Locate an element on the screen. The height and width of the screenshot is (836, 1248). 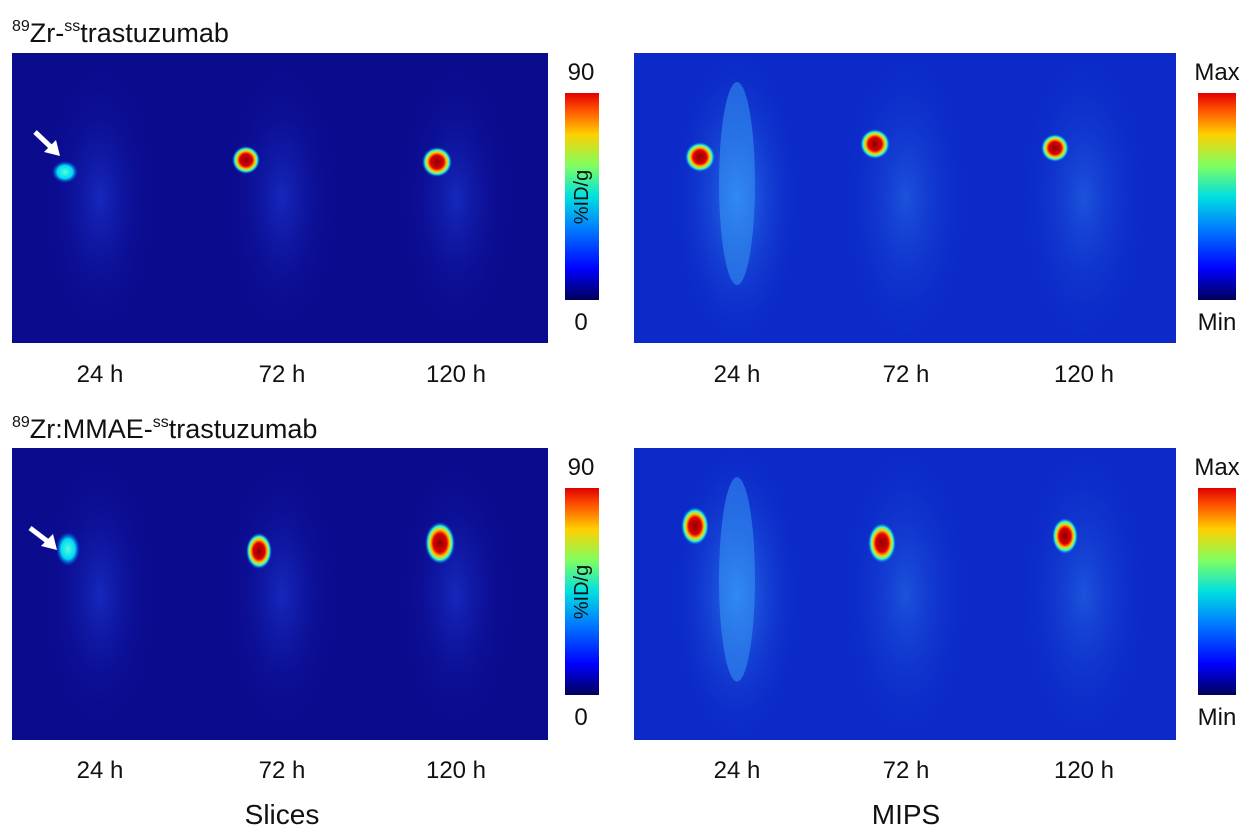
footer-label: Slices is located at coordinates (282, 814).